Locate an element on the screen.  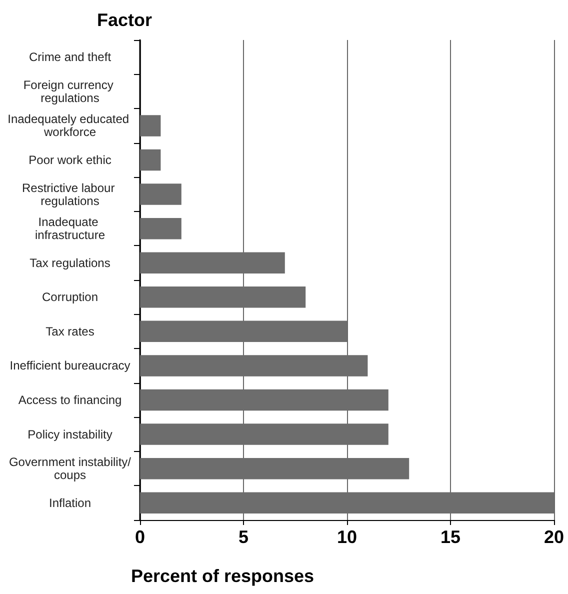
y-tick-label: Tax regulations is located at coordinates (70, 263).